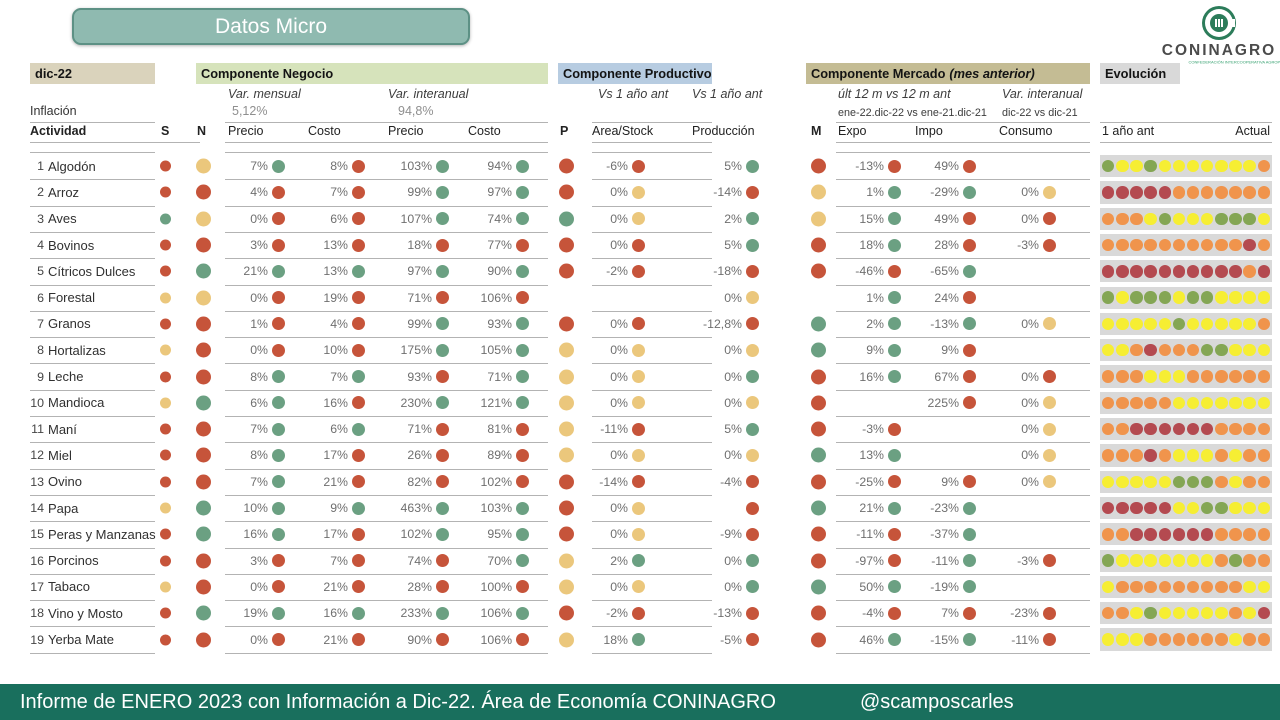 The image size is (1280, 720). What do you see at coordinates (37, 534) in the screenshot?
I see `row-number: 15` at bounding box center [37, 534].